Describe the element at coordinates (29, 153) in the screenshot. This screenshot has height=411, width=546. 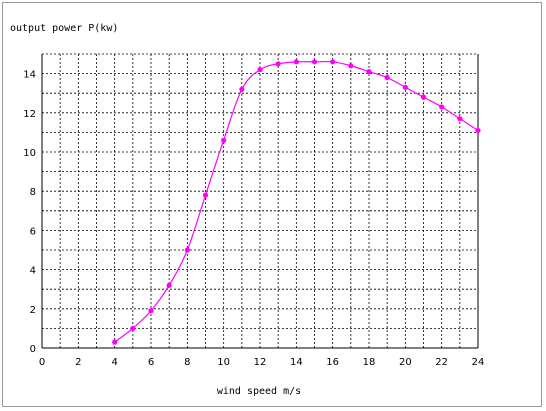
I see `y-tick-label: 10` at that location.